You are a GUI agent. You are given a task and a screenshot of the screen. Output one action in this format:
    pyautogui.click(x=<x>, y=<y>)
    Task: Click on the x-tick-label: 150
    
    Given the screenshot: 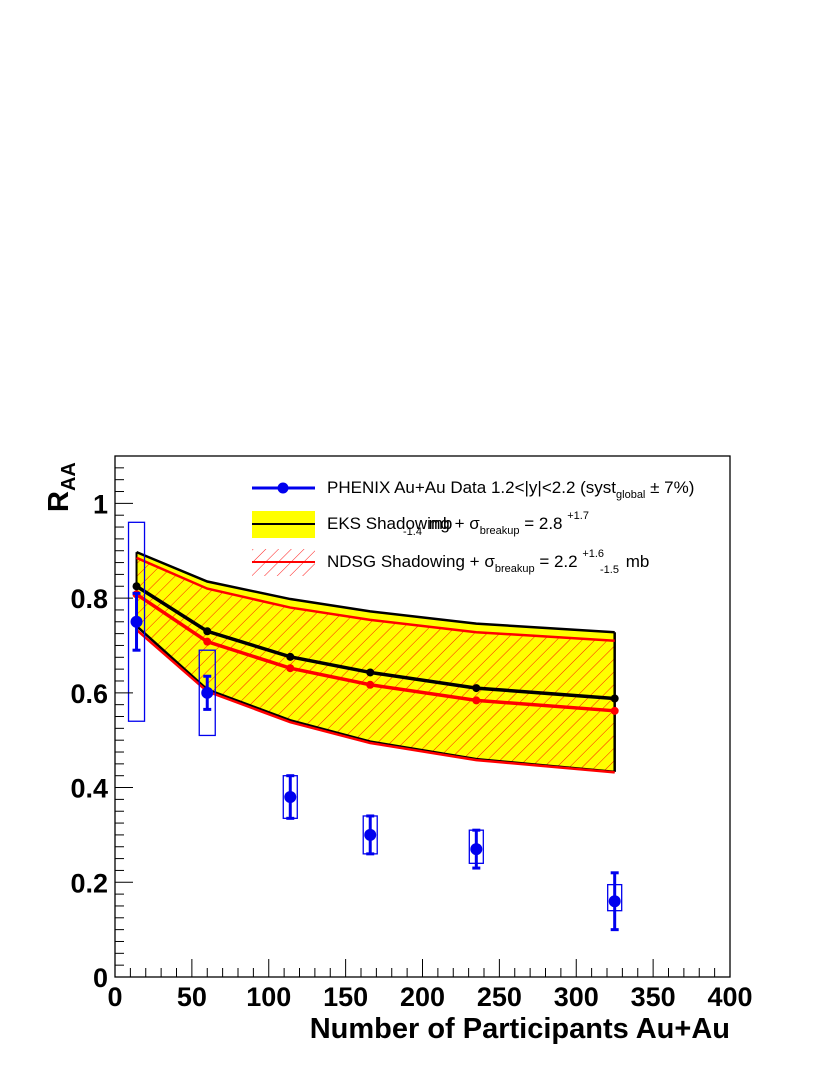 What is the action you would take?
    pyautogui.click(x=345, y=997)
    